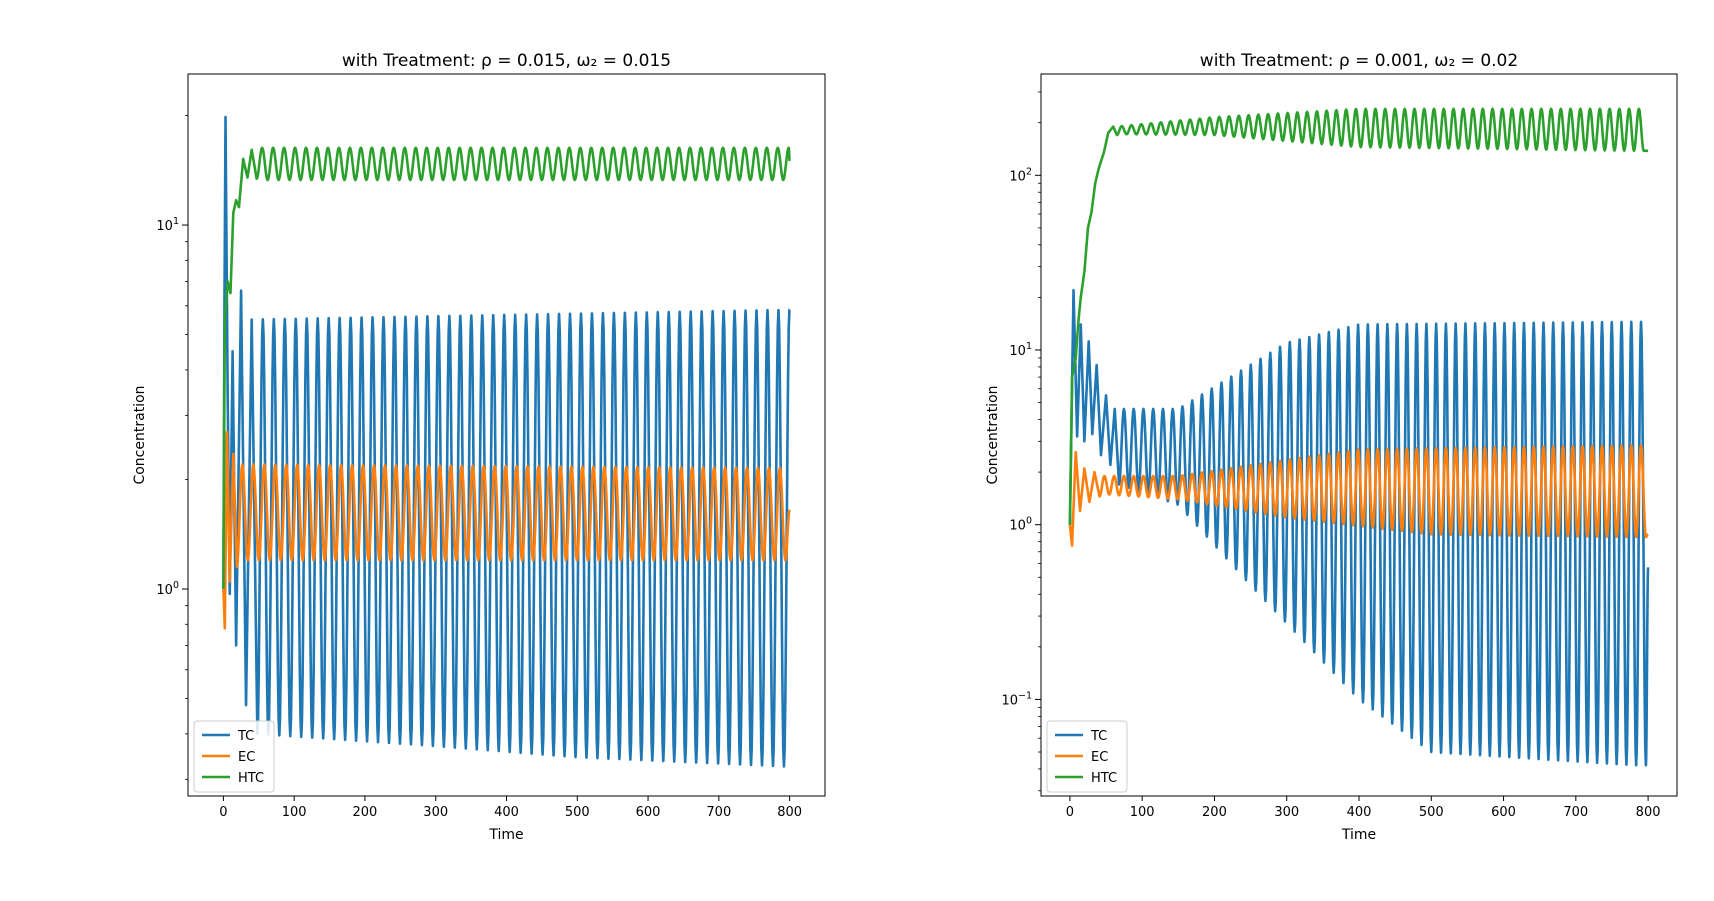  I want to click on y-tick-exponent: 2, so click(1029, 171).